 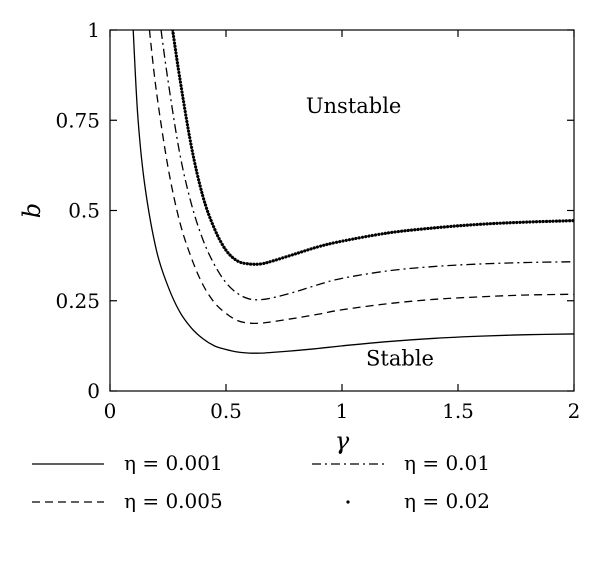 I want to click on annotation-unstable: Unstable, so click(x=354, y=106).